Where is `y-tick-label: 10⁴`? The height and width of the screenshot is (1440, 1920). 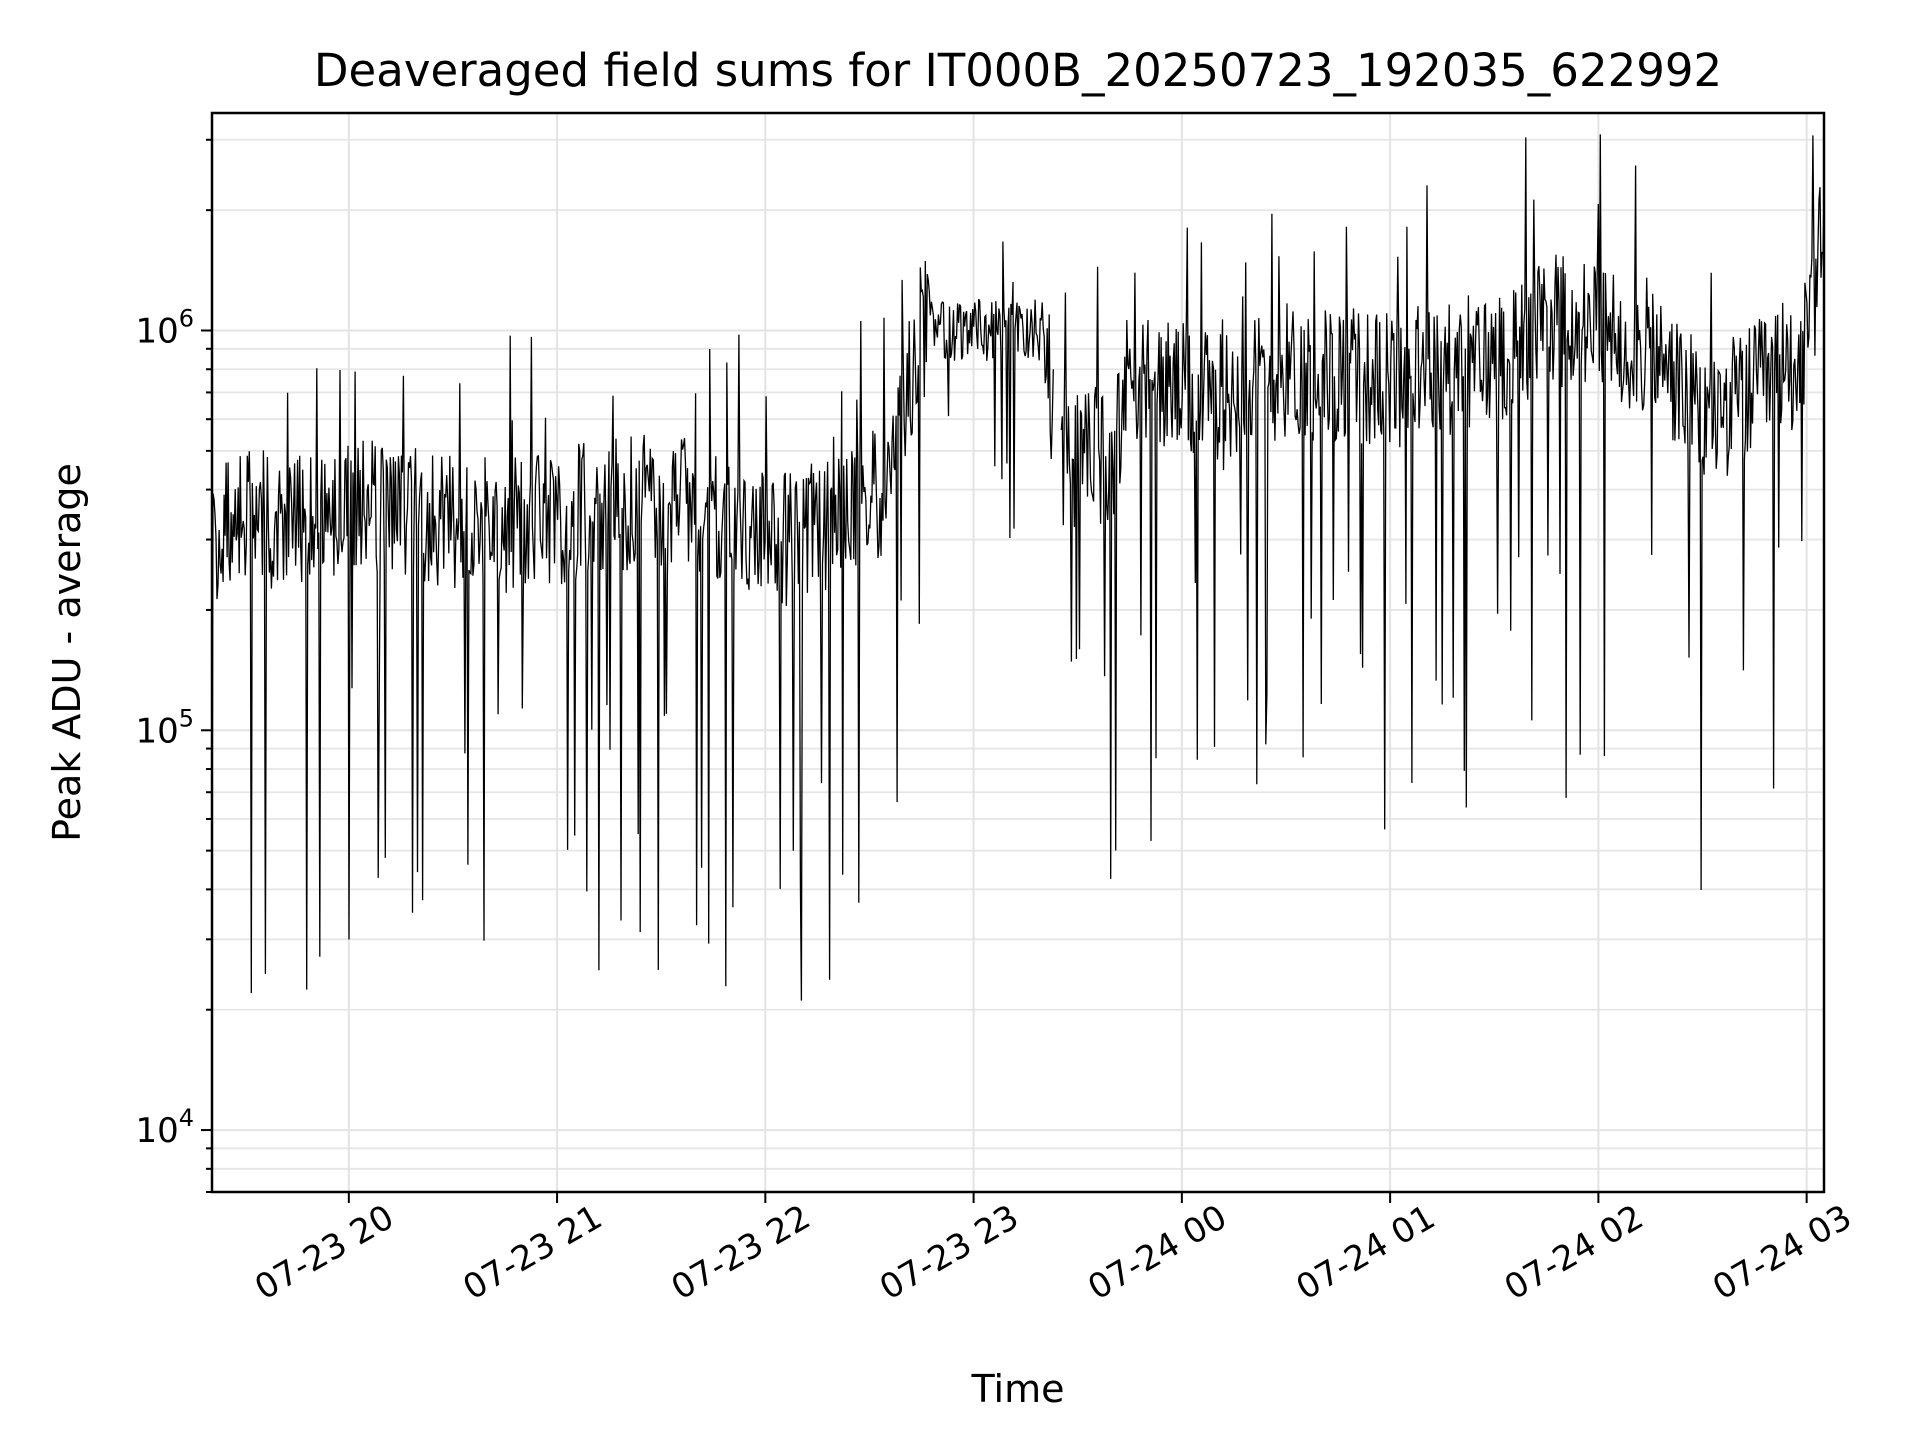 y-tick-label: 10⁴ is located at coordinates (164, 1127).